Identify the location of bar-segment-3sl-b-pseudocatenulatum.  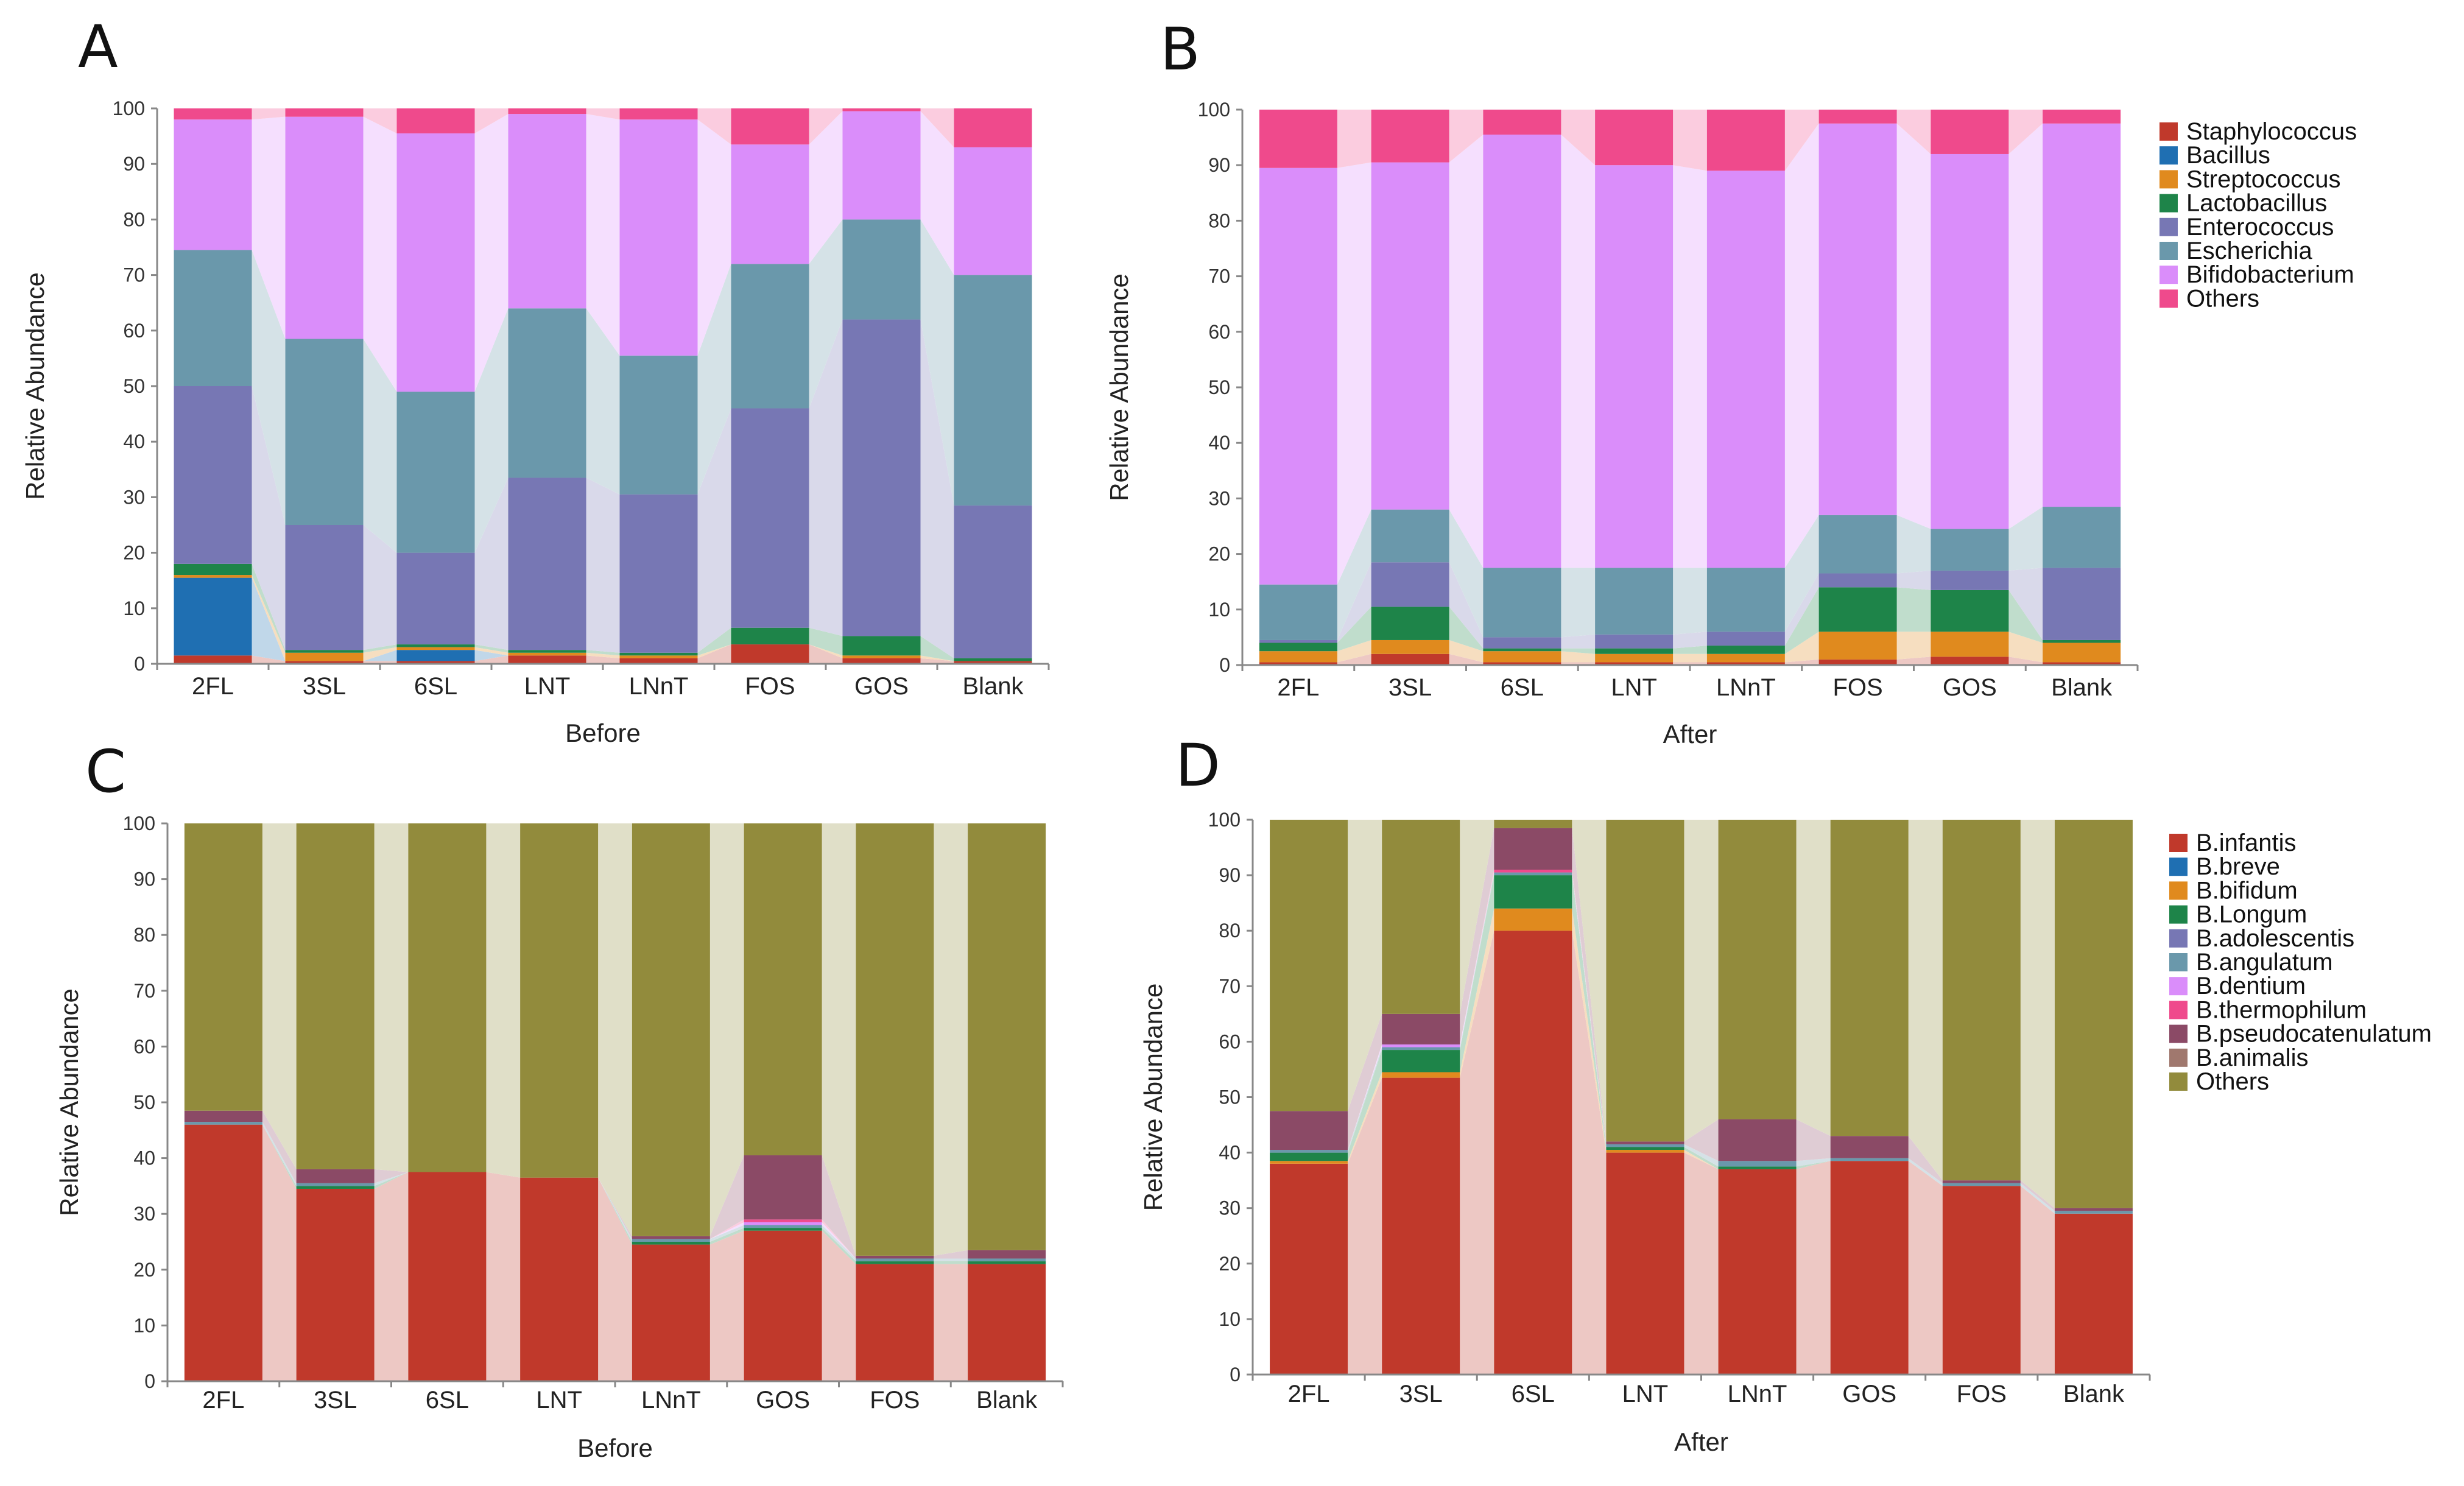
(1421, 1028).